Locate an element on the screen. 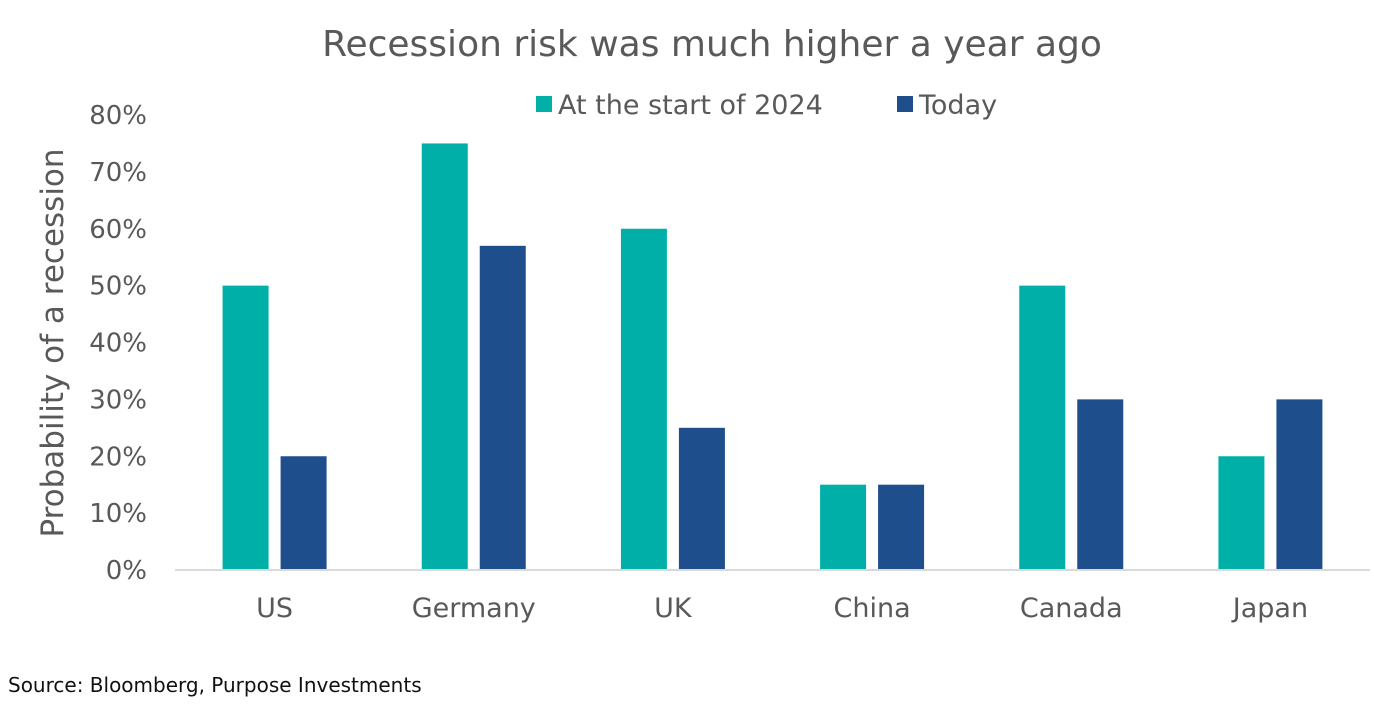 This screenshot has height=711, width=1374. y-tick-label: 10% is located at coordinates (118, 514).